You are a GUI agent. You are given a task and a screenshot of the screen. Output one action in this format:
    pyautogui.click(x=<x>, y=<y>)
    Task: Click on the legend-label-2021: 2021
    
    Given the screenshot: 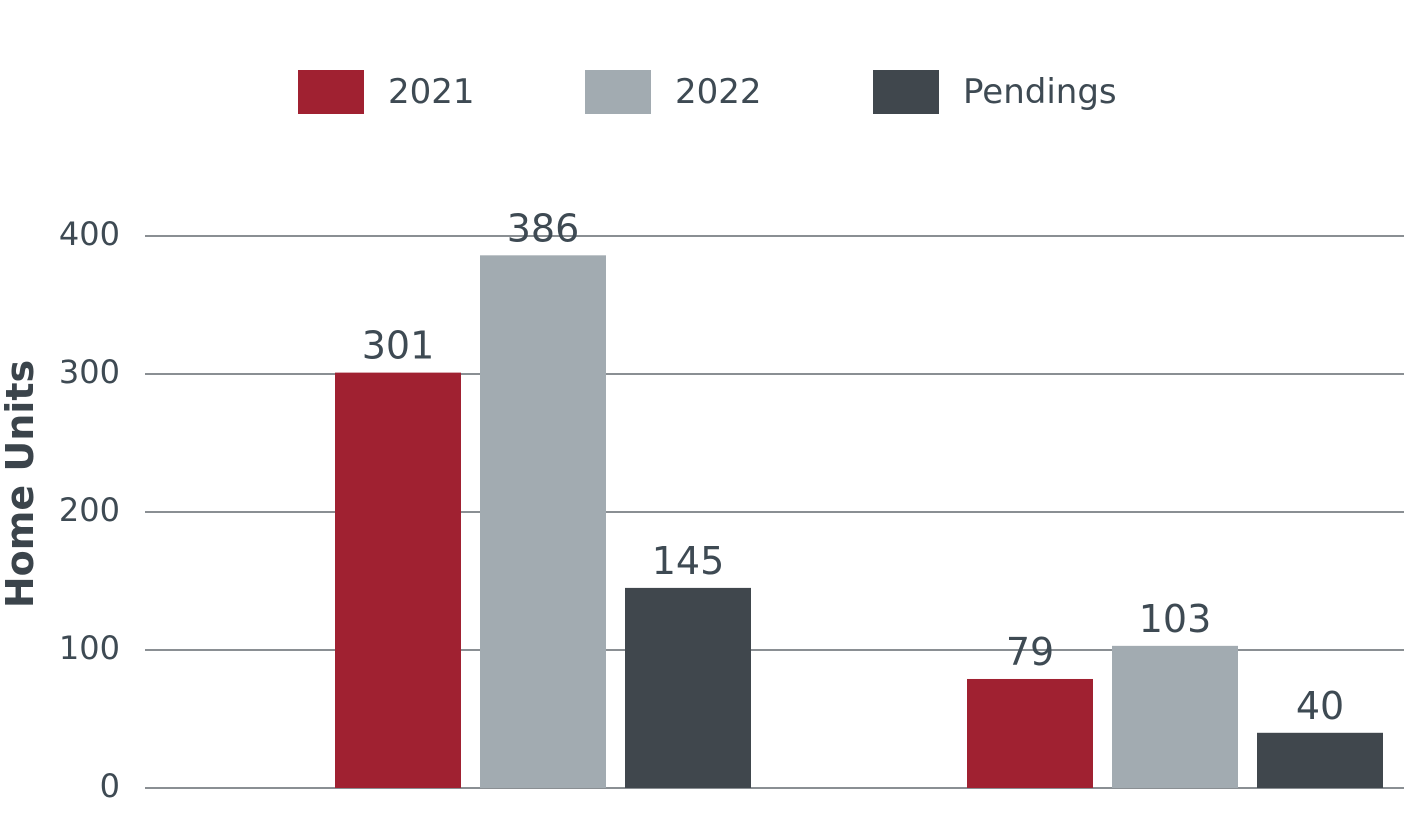 What is the action you would take?
    pyautogui.click(x=431, y=92)
    